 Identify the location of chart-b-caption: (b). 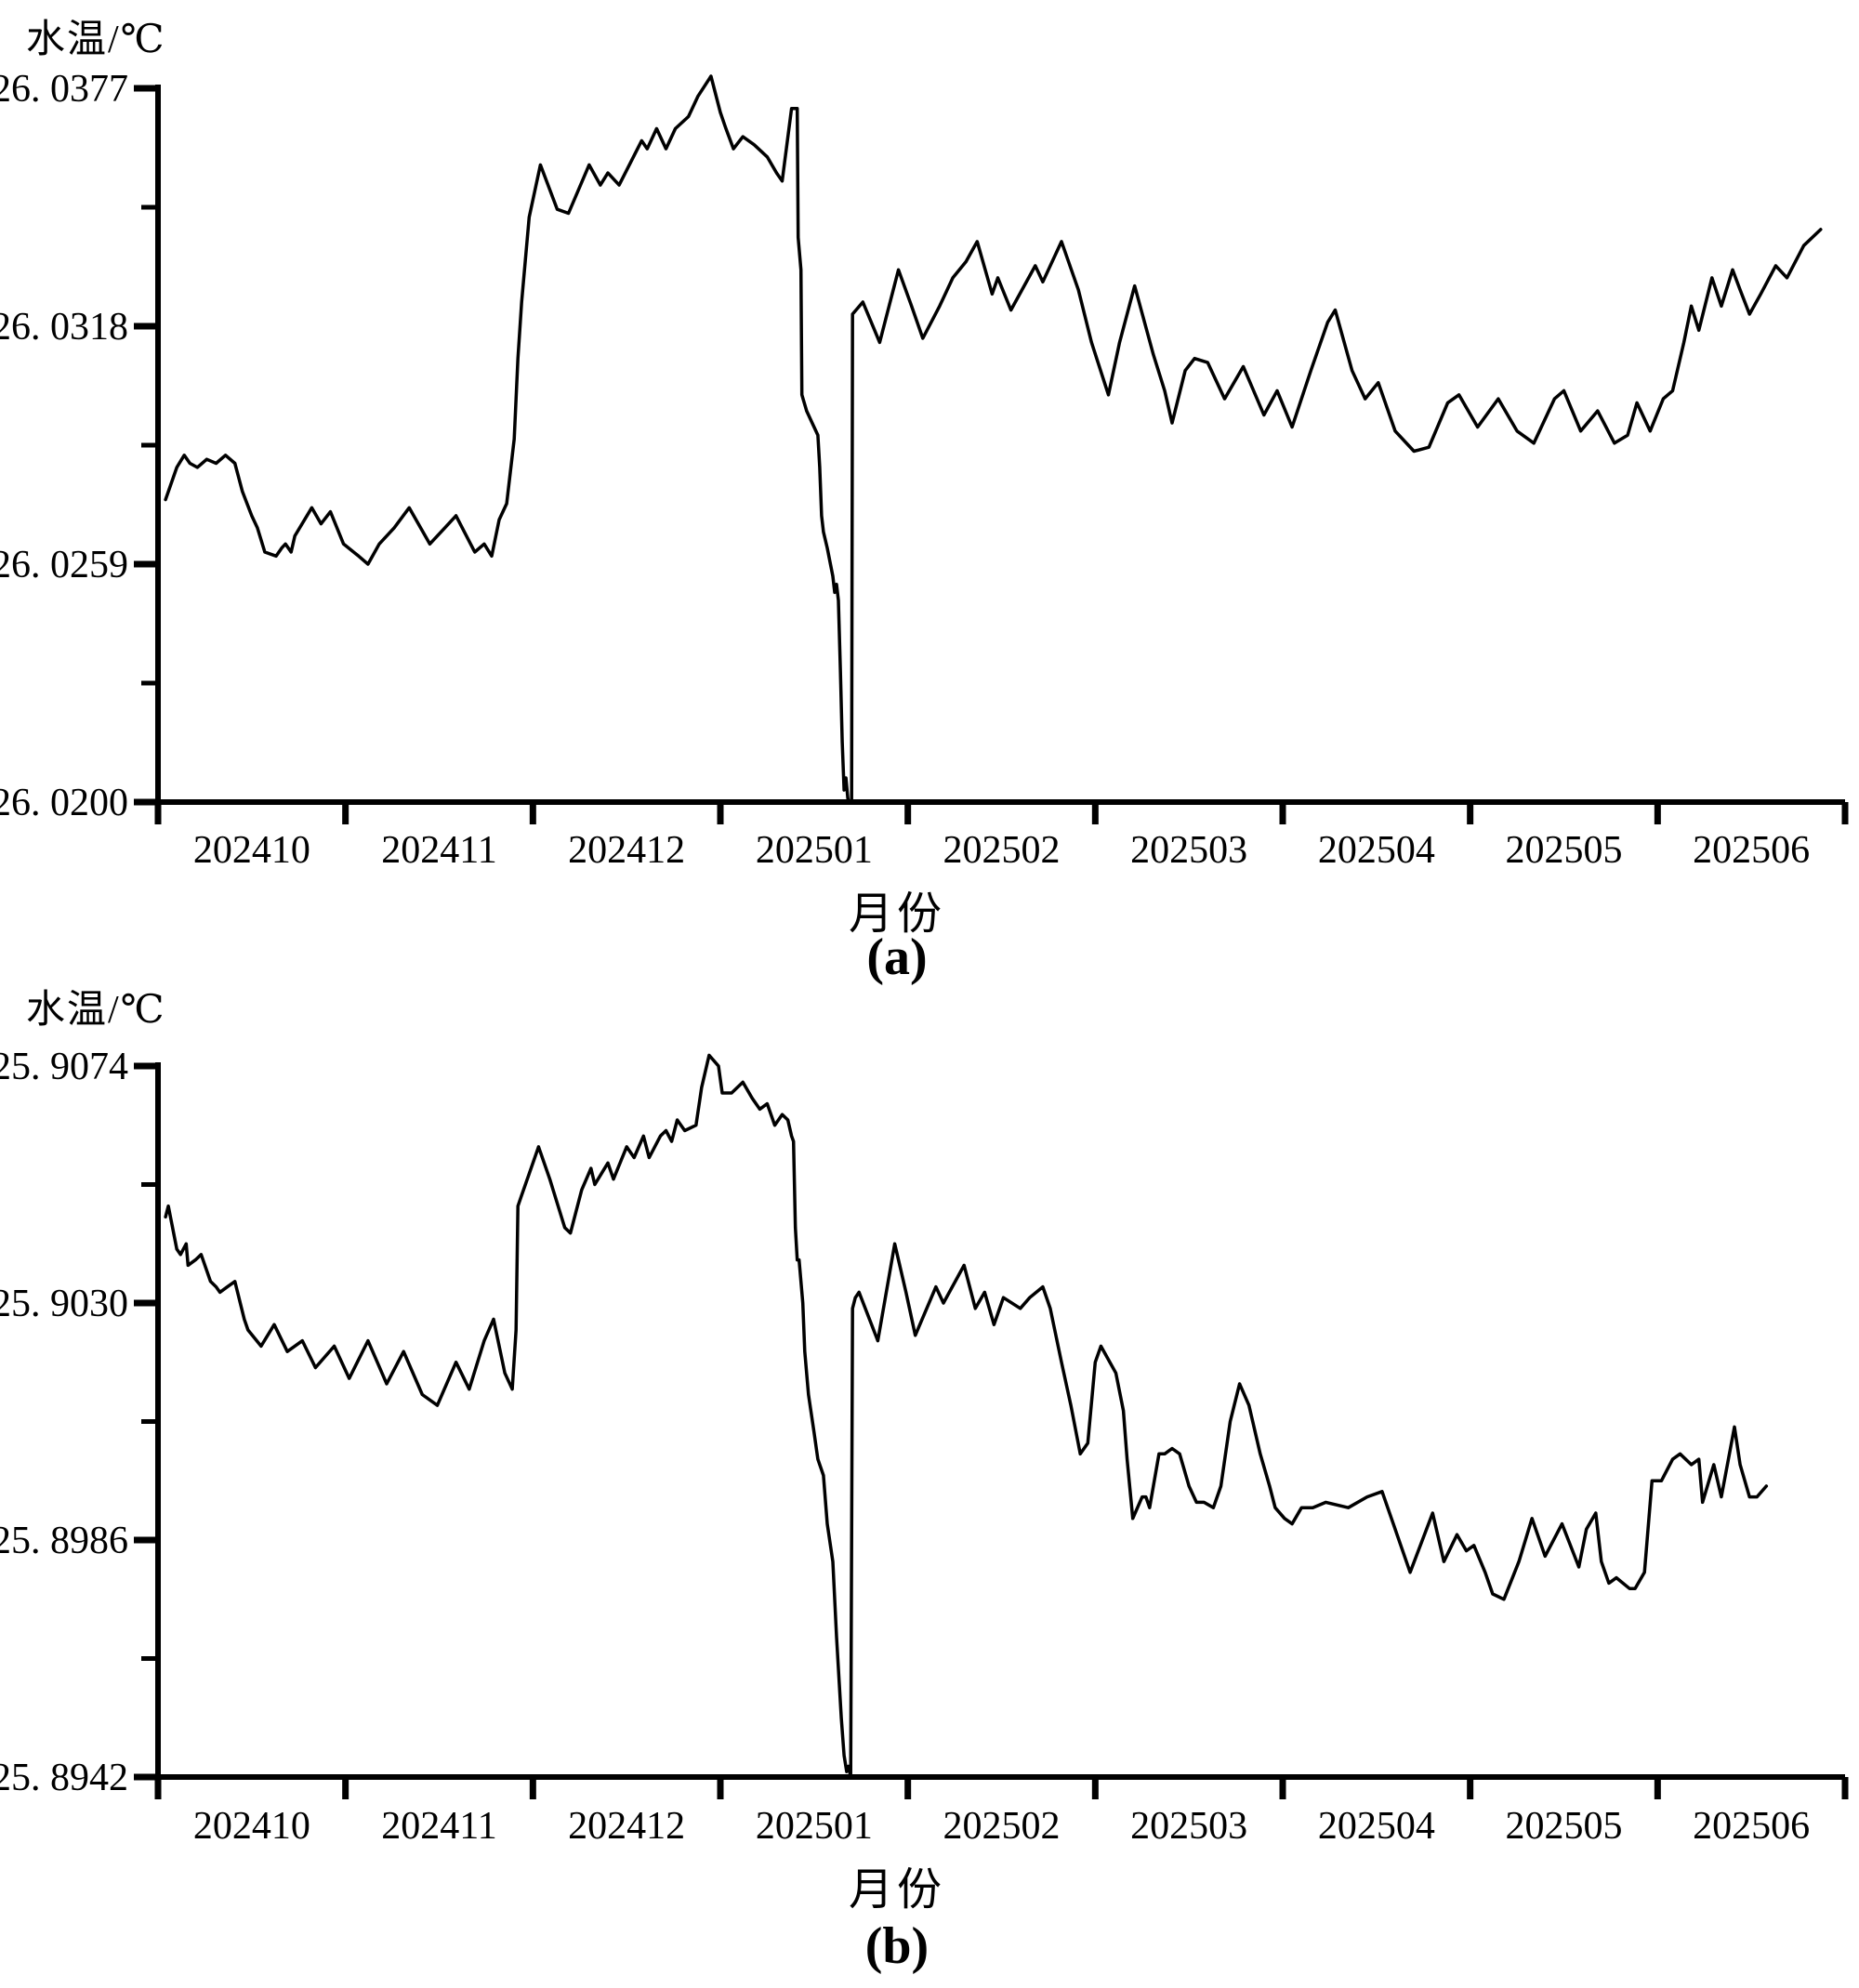
(897, 1946).